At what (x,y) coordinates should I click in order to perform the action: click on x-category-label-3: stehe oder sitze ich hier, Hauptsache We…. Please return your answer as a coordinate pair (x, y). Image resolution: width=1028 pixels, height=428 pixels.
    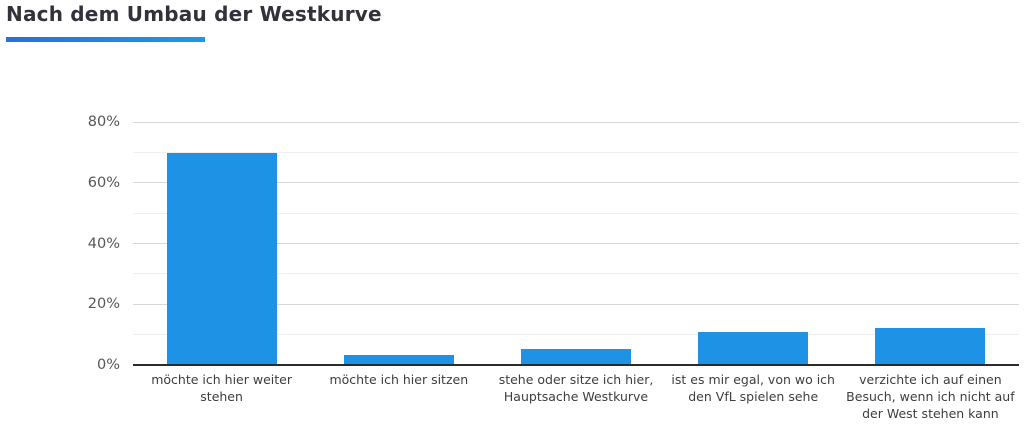
    Looking at the image, I should click on (576, 388).